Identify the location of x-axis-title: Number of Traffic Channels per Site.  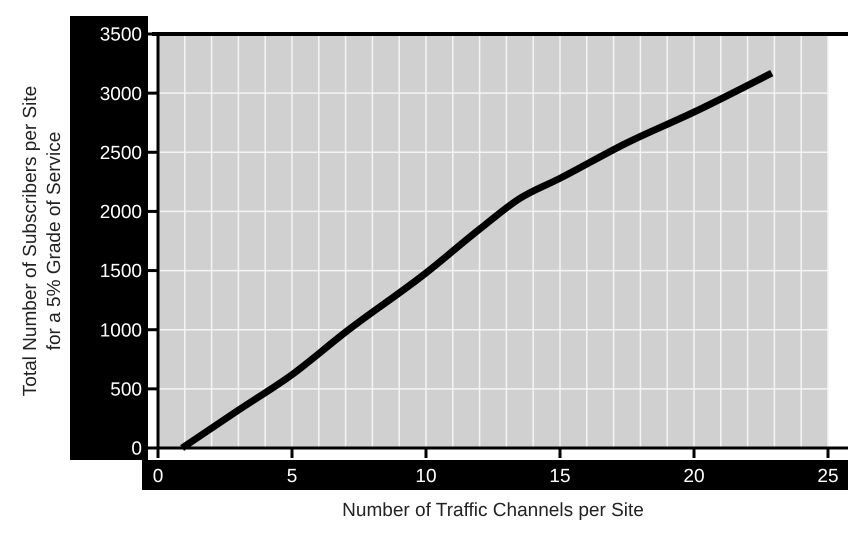
(493, 510).